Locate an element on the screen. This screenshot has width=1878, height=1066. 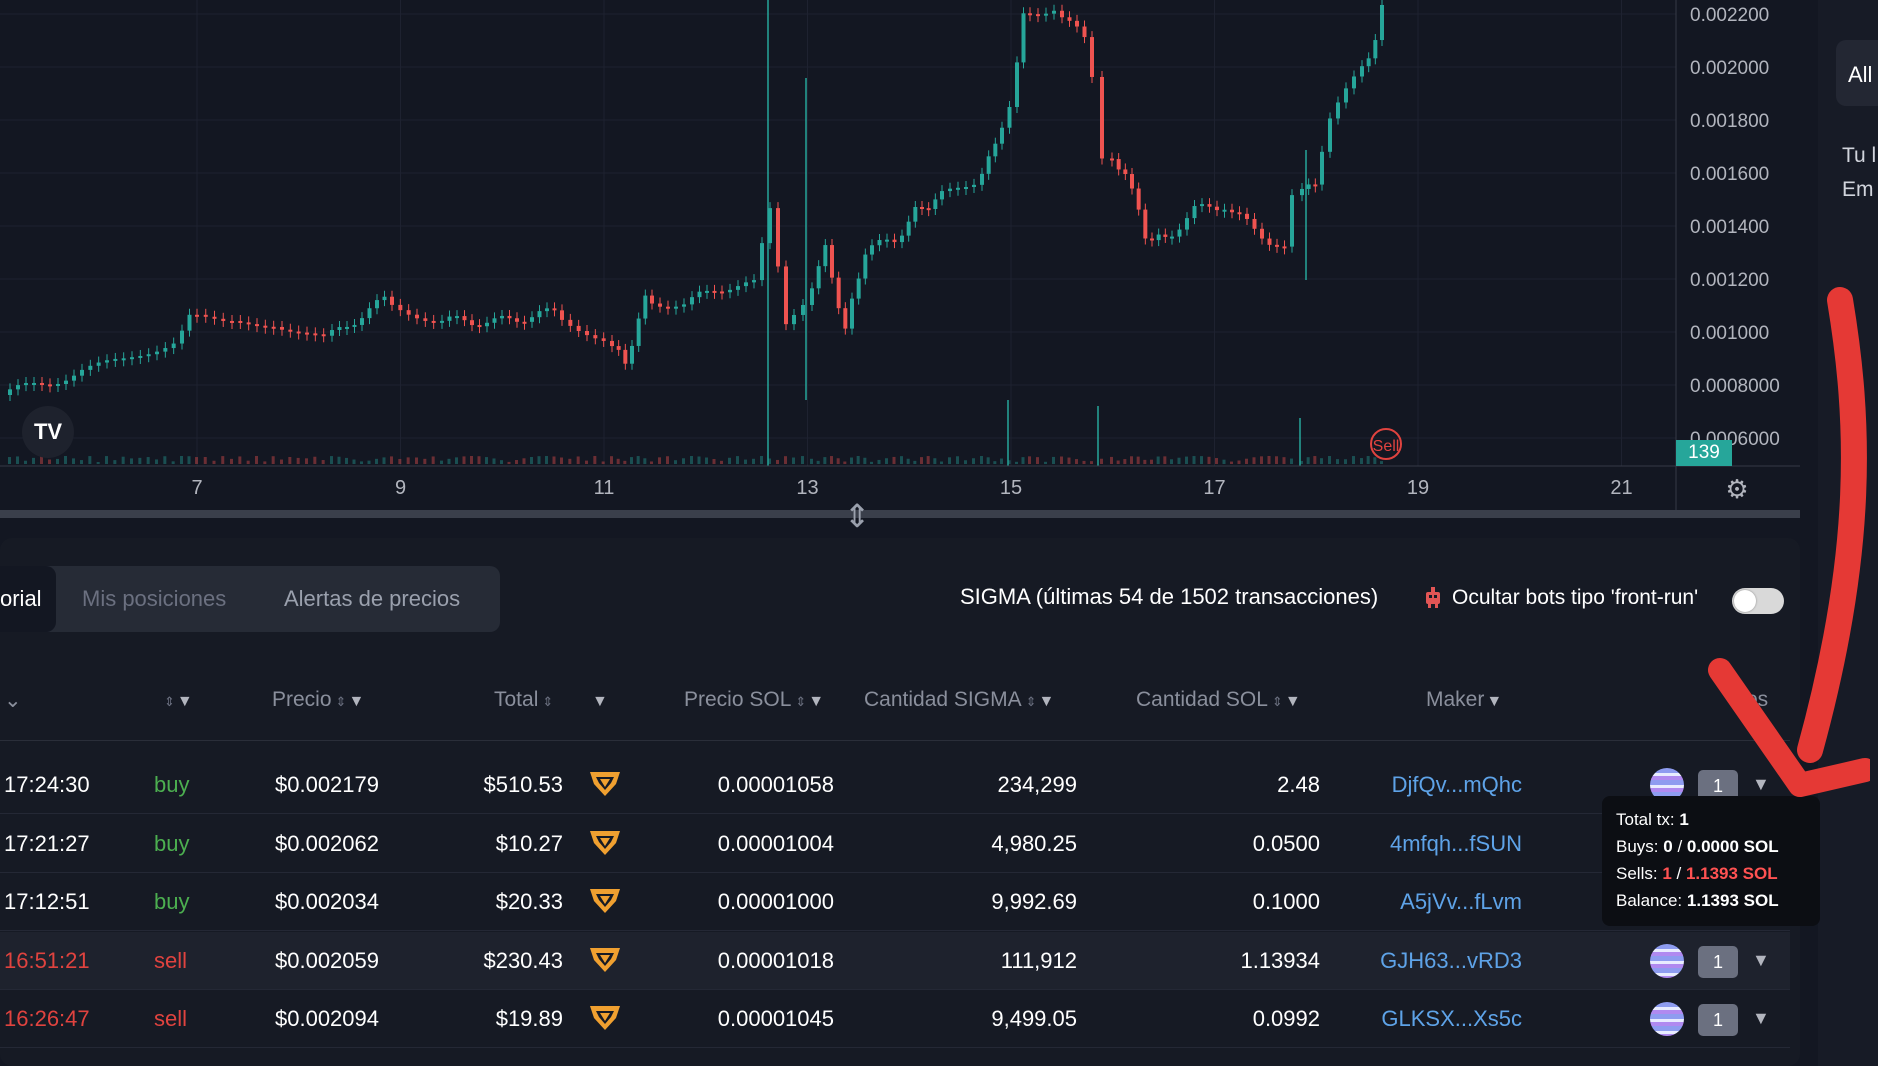
tooltip-sells: Sells: 1 / 1.1393 SOL is located at coordinates (1697, 873).